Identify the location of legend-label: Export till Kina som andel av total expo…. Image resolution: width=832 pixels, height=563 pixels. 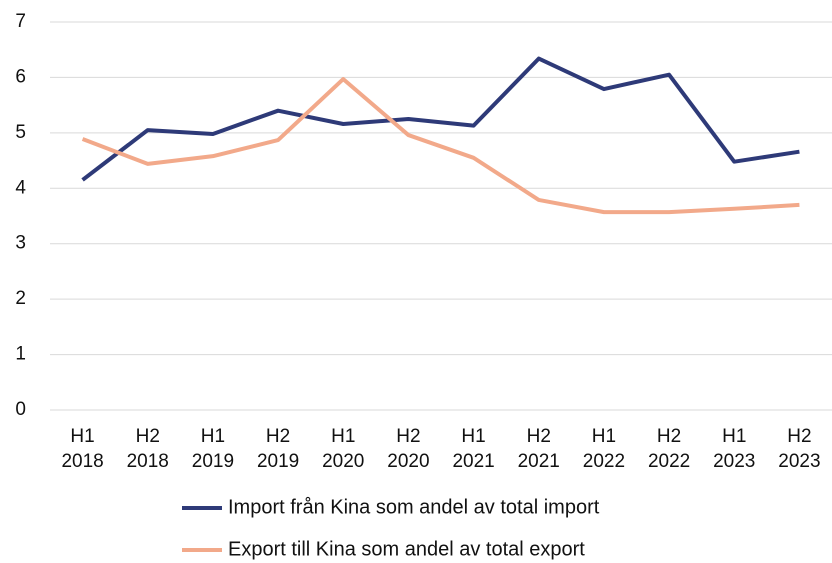
(406, 549).